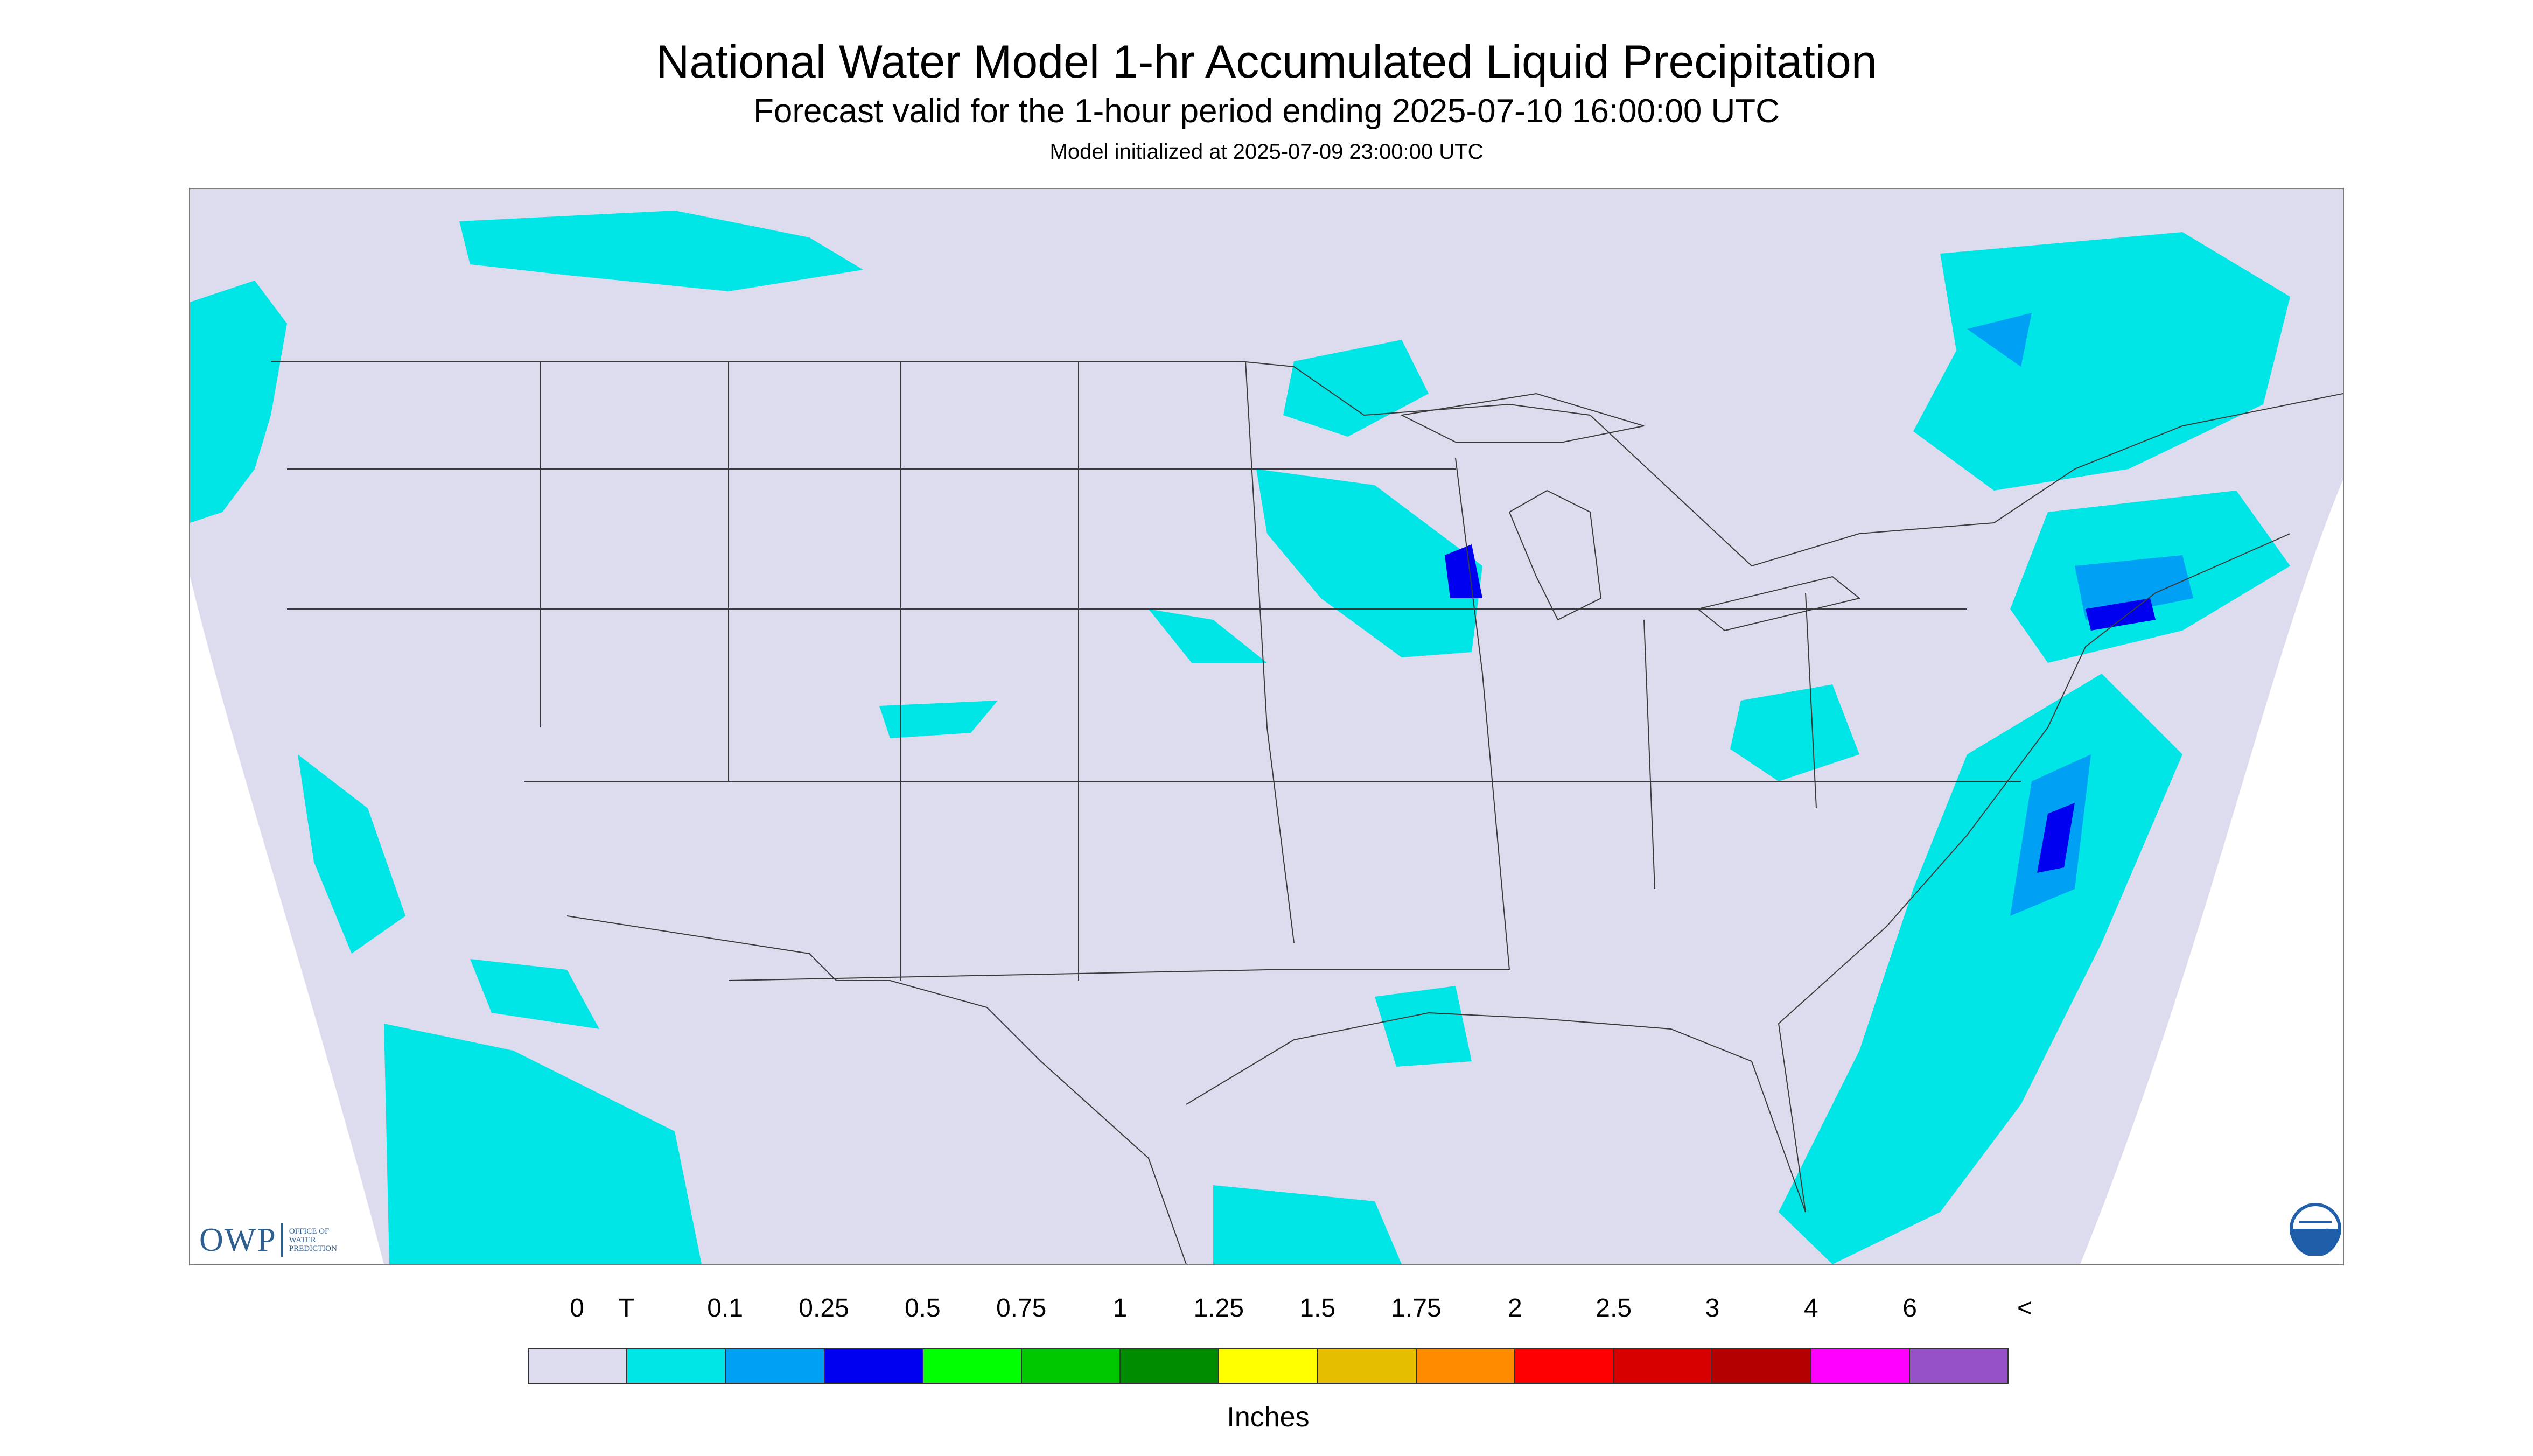 Image resolution: width=2533 pixels, height=1456 pixels. What do you see at coordinates (2134, 587) in the screenshot?
I see `precip-light-new-england` at bounding box center [2134, 587].